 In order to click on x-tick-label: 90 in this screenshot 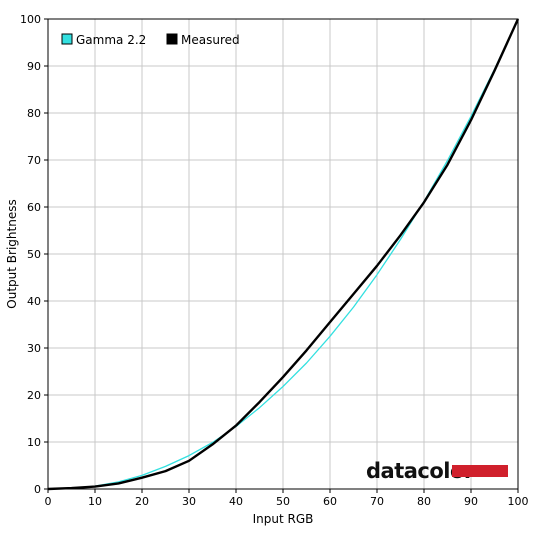, I will do `click(471, 501)`.